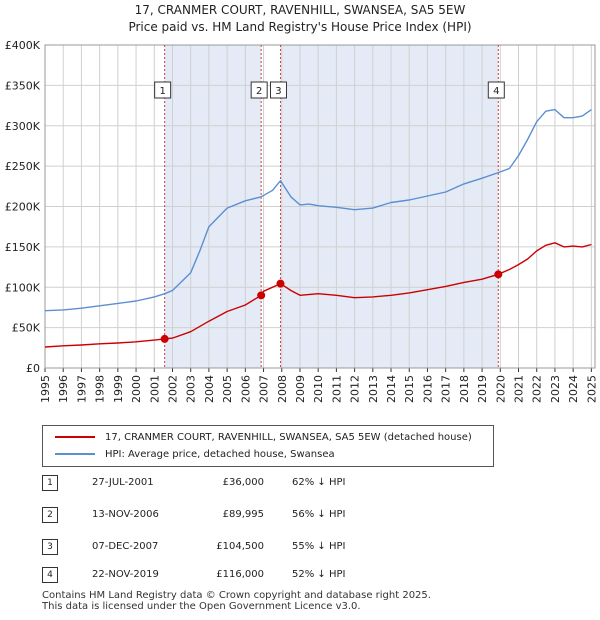  I want to click on y-tick-label: £400K, so click(23, 45).